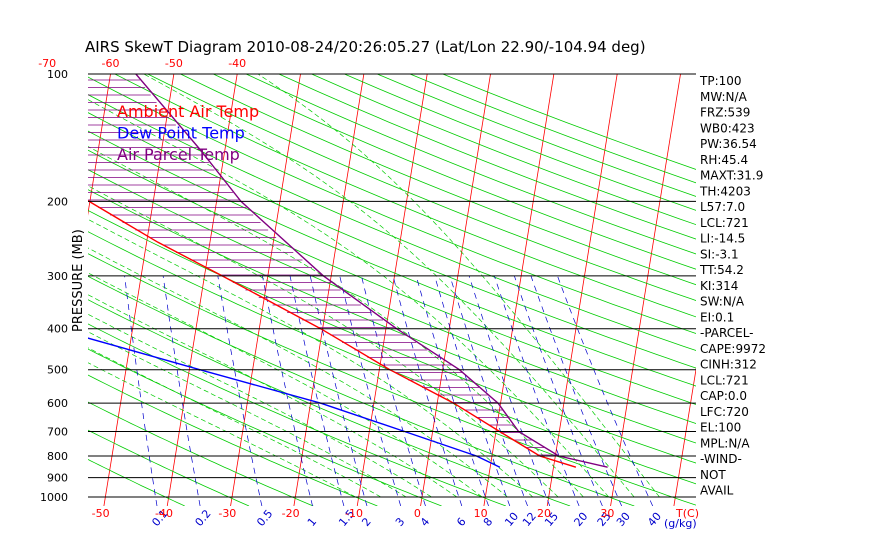 The image size is (870, 560). I want to click on bottom-unit-label: T(C), so click(687, 513).